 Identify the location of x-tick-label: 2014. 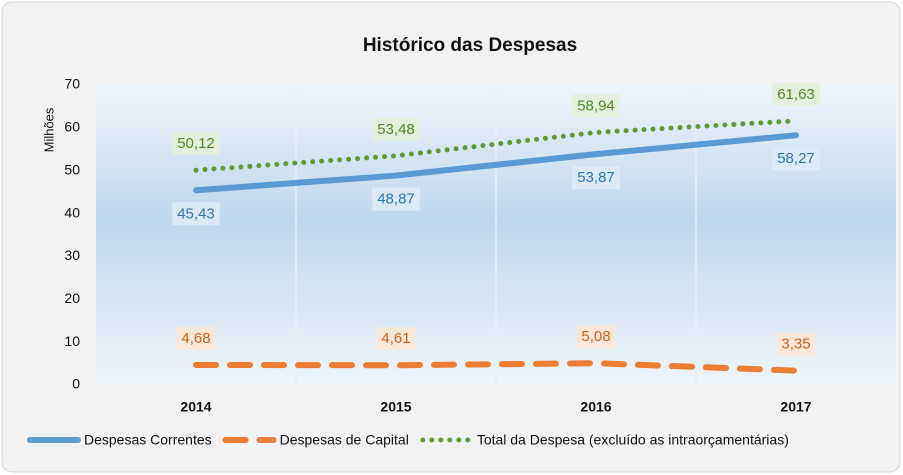
(195, 407).